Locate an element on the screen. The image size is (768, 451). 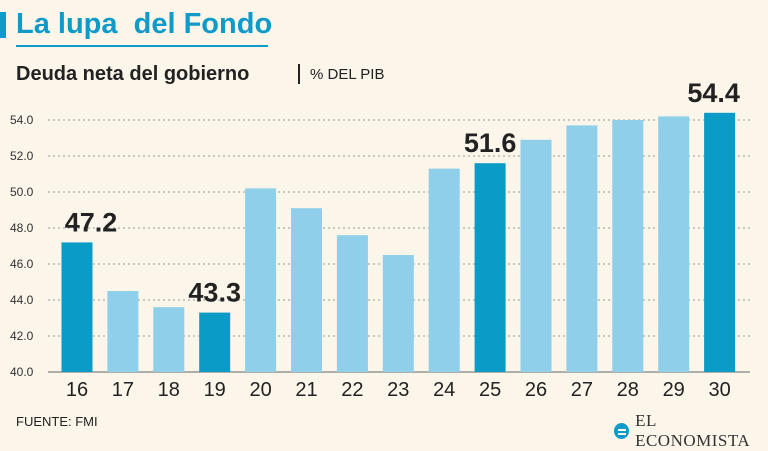
x-tick-label: 30 is located at coordinates (719, 390).